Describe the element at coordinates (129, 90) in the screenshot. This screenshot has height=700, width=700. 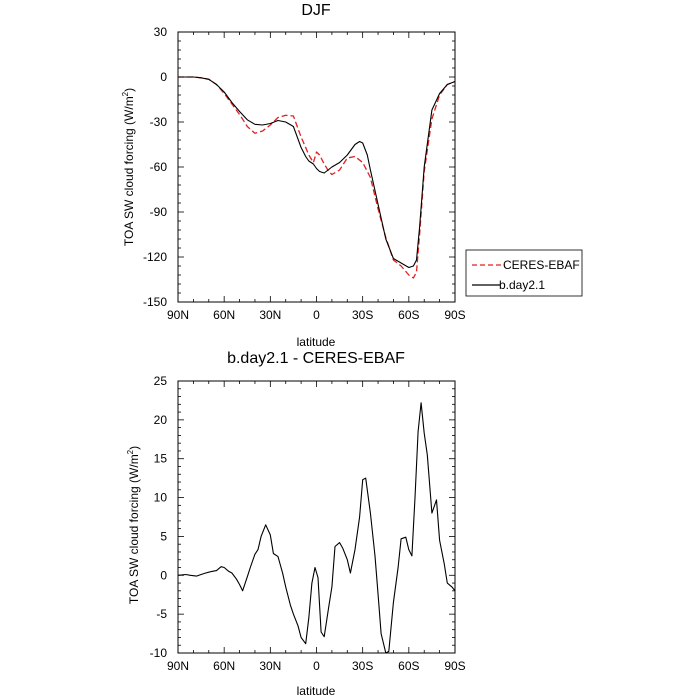
I see `top-chart-y-axis-label-close: )` at that location.